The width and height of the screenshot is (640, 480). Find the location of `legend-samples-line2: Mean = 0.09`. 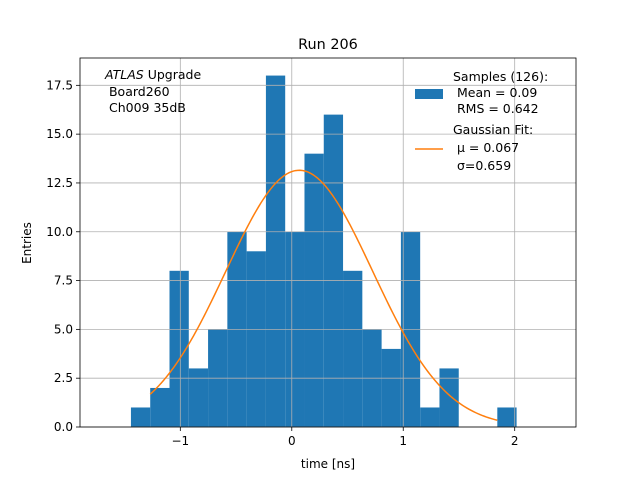

legend-samples-line2: Mean = 0.09 is located at coordinates (495, 92).